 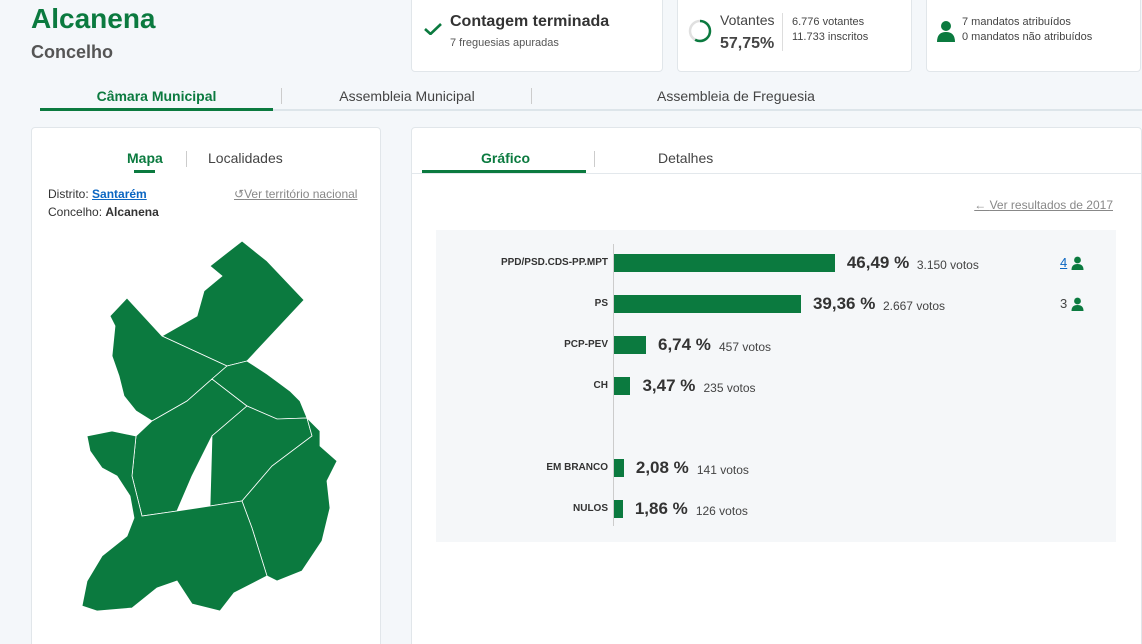 I want to click on turnout-label: Votantes, so click(x=747, y=20).